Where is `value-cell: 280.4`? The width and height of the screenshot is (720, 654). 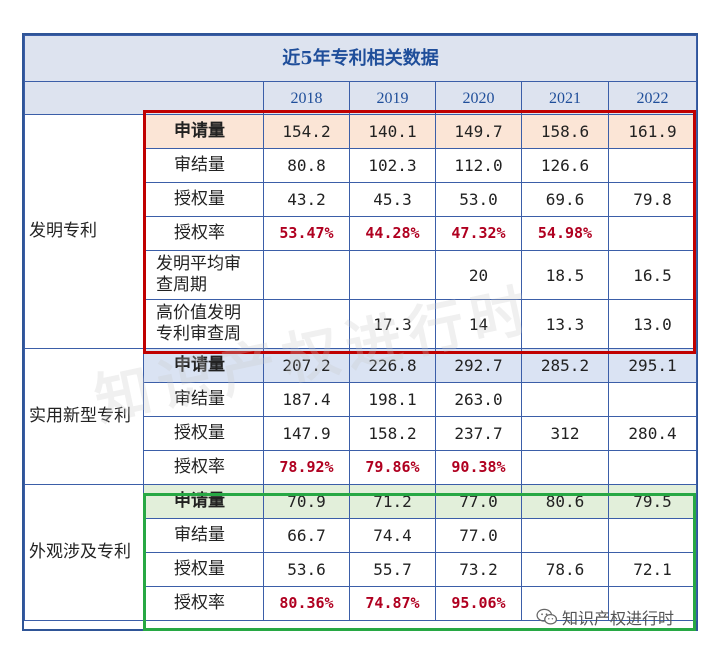 value-cell: 280.4 is located at coordinates (652, 433).